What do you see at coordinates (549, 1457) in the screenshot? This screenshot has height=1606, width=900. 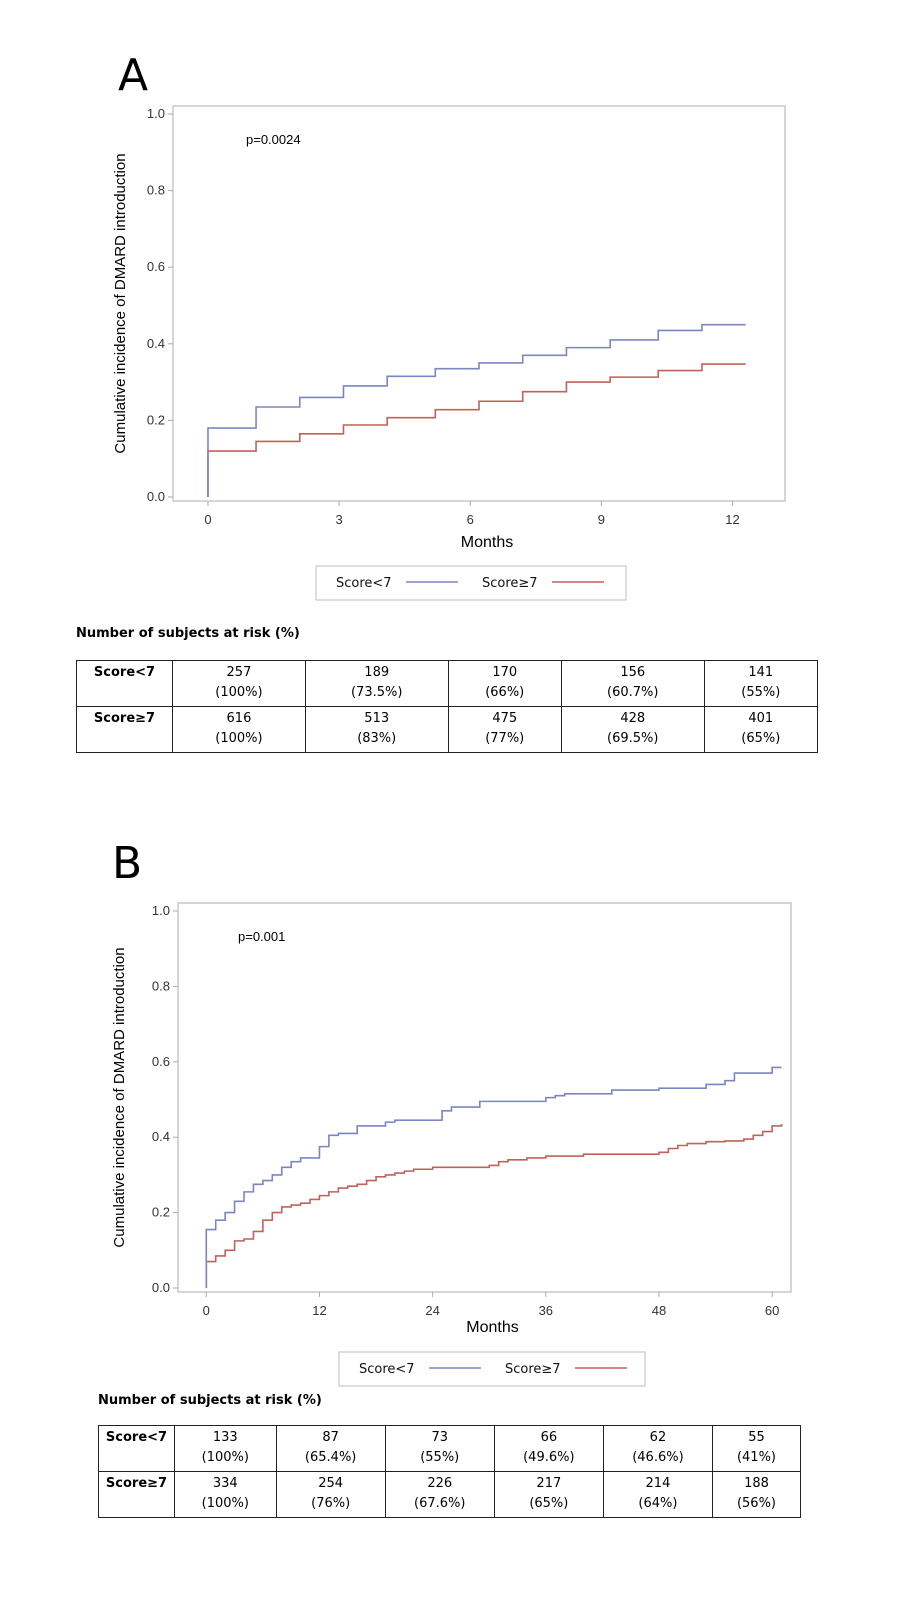 I see `risk-percent: (49.6%)` at bounding box center [549, 1457].